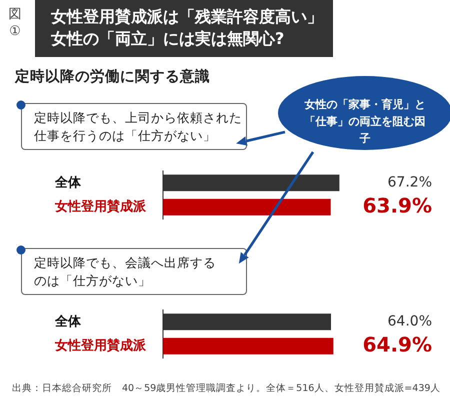 This screenshot has height=410, width=450. Describe the element at coordinates (15, 23) in the screenshot. I see `text: 図 ①` at that location.